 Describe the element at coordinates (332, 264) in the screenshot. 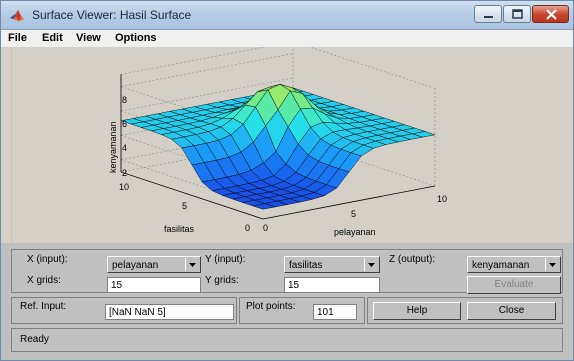

I see `y-input-select: fasilitas` at that location.